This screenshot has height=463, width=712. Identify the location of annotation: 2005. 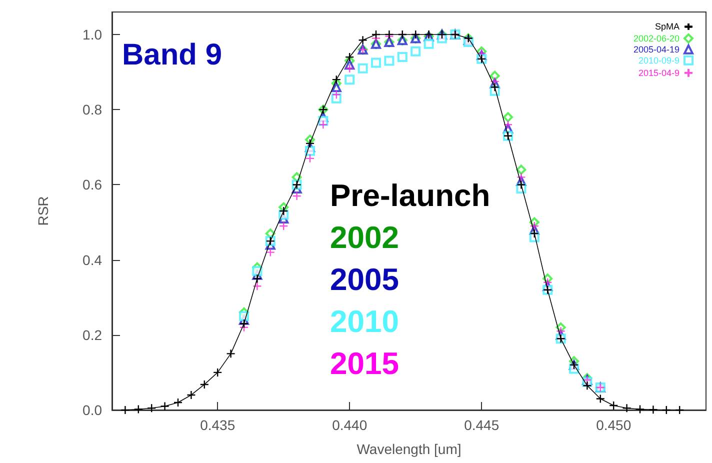
(364, 279).